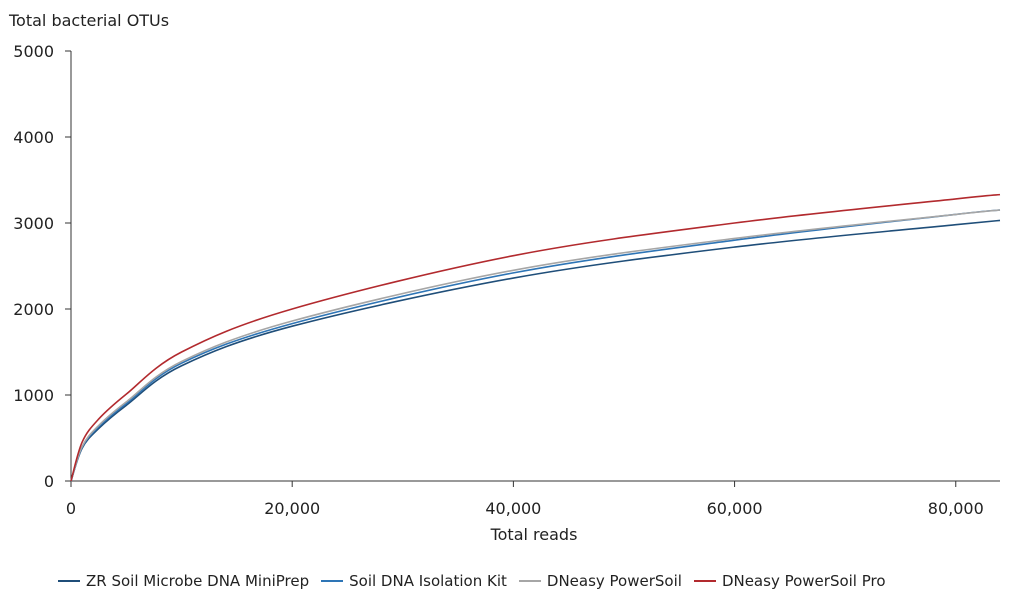 The image size is (1013, 592). I want to click on legend-label: Soil DNA Isolation Kit, so click(428, 581).